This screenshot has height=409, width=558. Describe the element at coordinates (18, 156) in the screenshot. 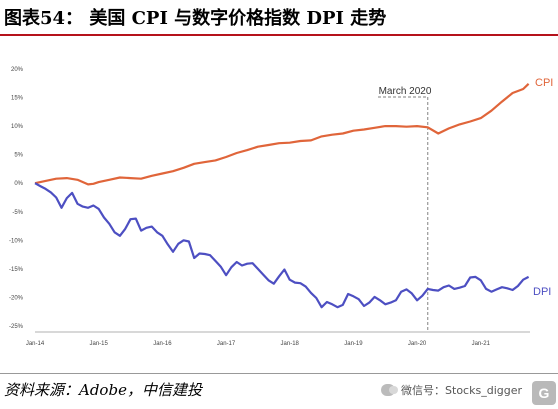

I see `y-tick-label: 5%` at that location.